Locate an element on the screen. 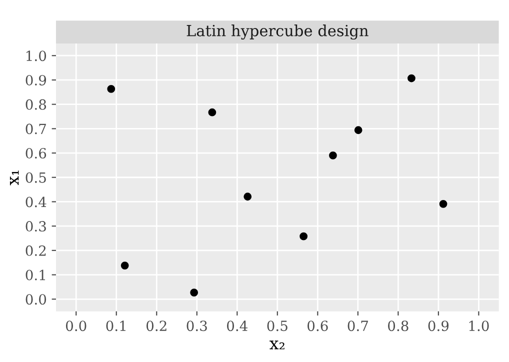 This screenshot has width=509, height=362. y-tick-label: 0.4 is located at coordinates (36, 202).